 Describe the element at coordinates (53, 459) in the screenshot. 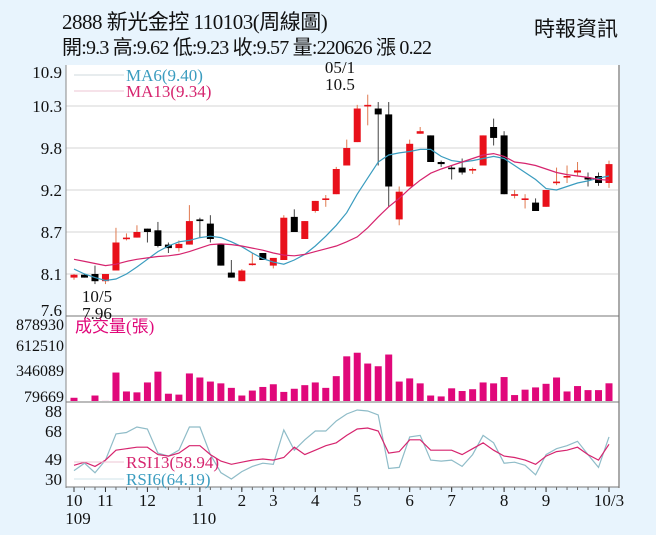

I see `svg-text: 49` at that location.